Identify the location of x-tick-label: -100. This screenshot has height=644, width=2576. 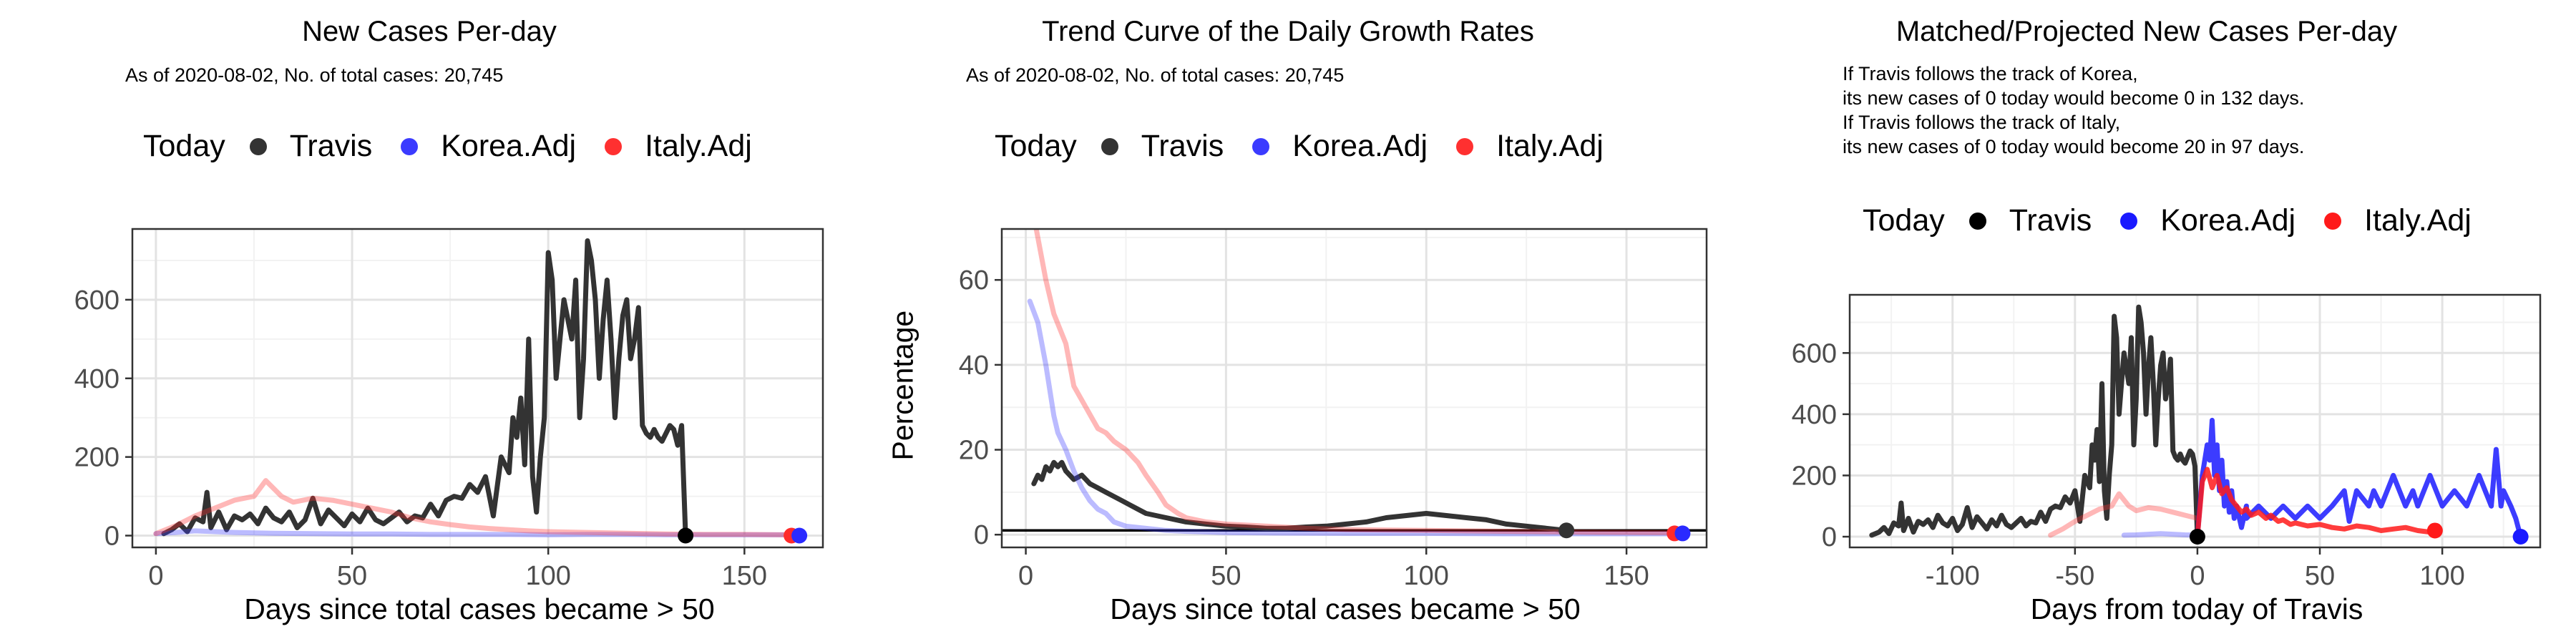
(1953, 576).